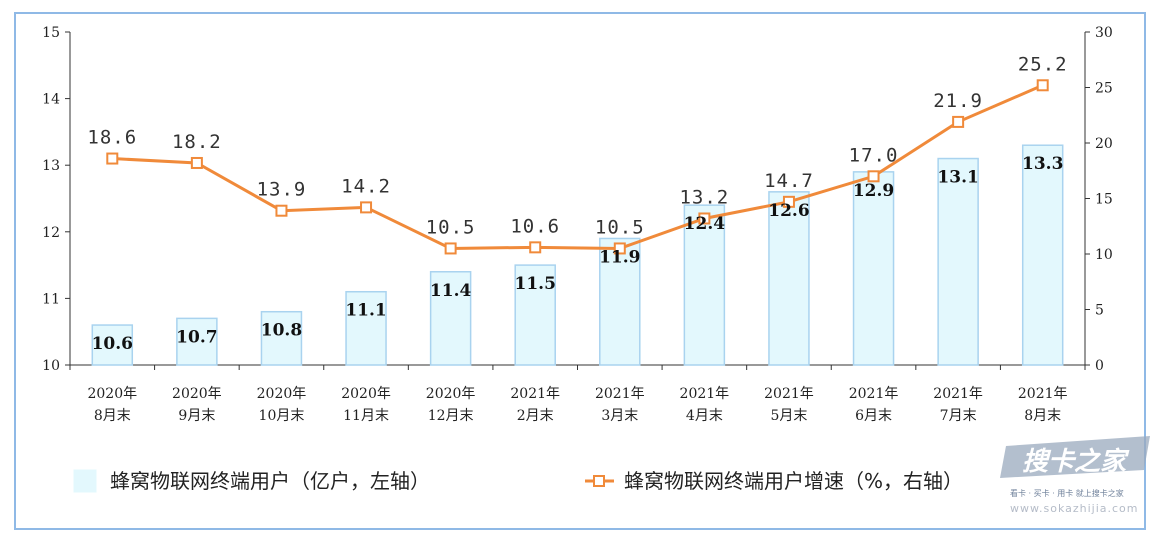 This screenshot has width=1162, height=544. What do you see at coordinates (196, 337) in the screenshot?
I see `bar-value-label: 10.7` at bounding box center [196, 337].